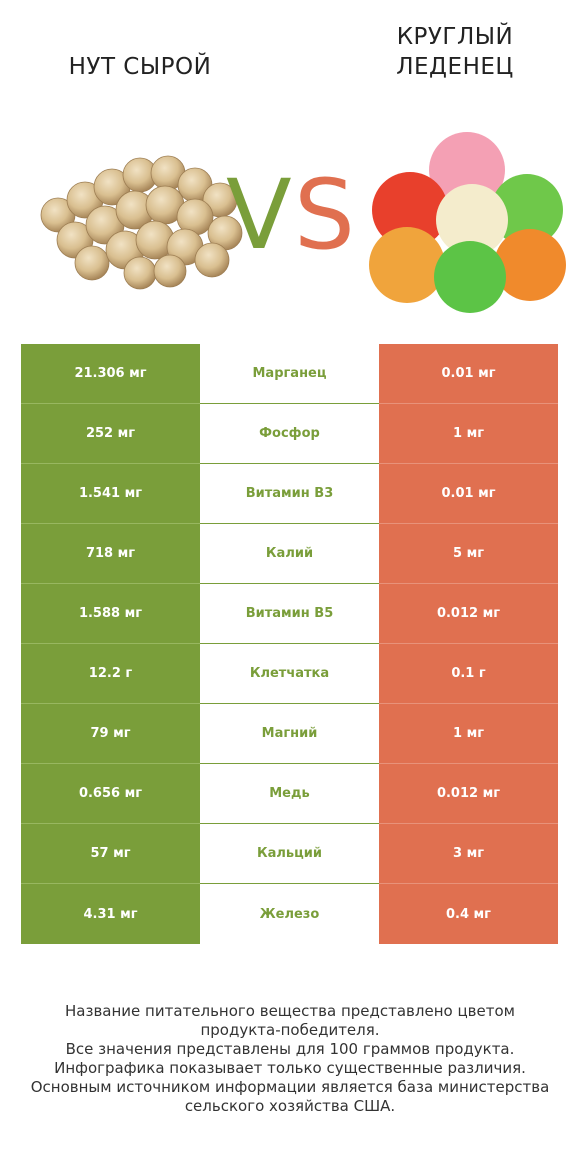  I want to click on table-row: 12.2 г Клетчатка 0.1 г, so click(289, 674).